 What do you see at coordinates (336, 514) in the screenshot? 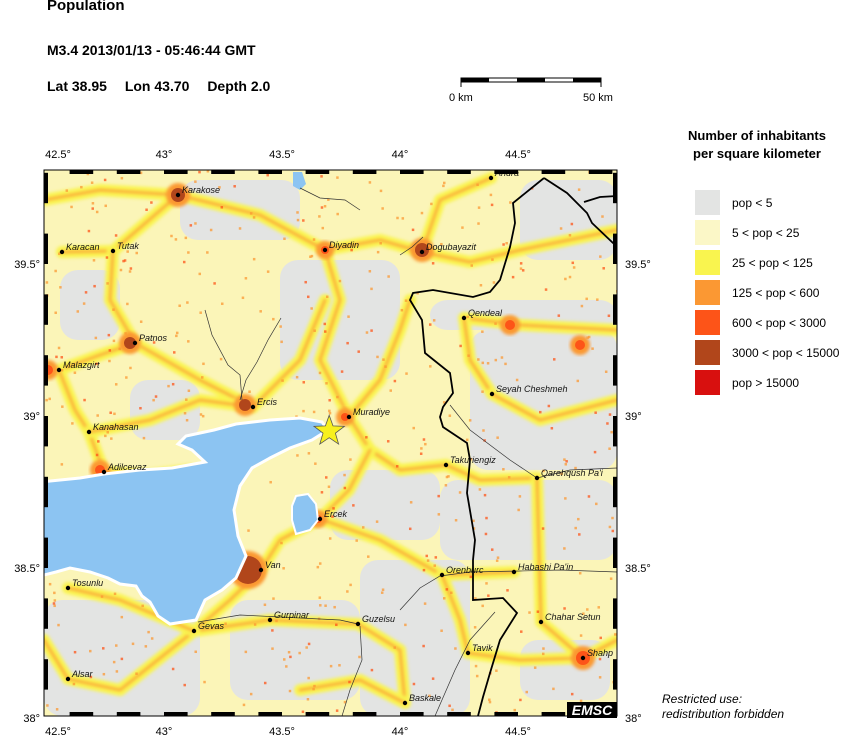
I see `city-label: Ercek` at bounding box center [336, 514].